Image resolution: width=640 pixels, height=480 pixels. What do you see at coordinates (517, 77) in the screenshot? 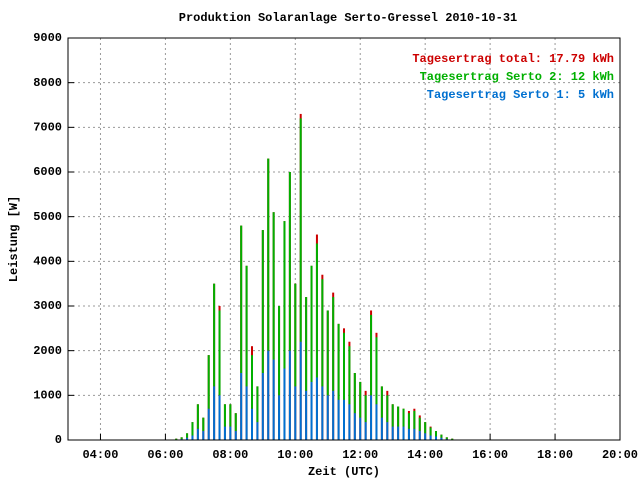
I see `legend-entry: Tagesertrag Serto 2: 12 kWh` at bounding box center [517, 77].